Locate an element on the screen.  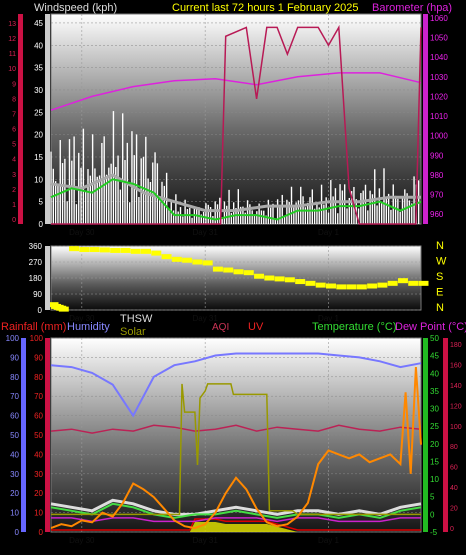
rainfall-tick: 90 is located at coordinates (38, 357).